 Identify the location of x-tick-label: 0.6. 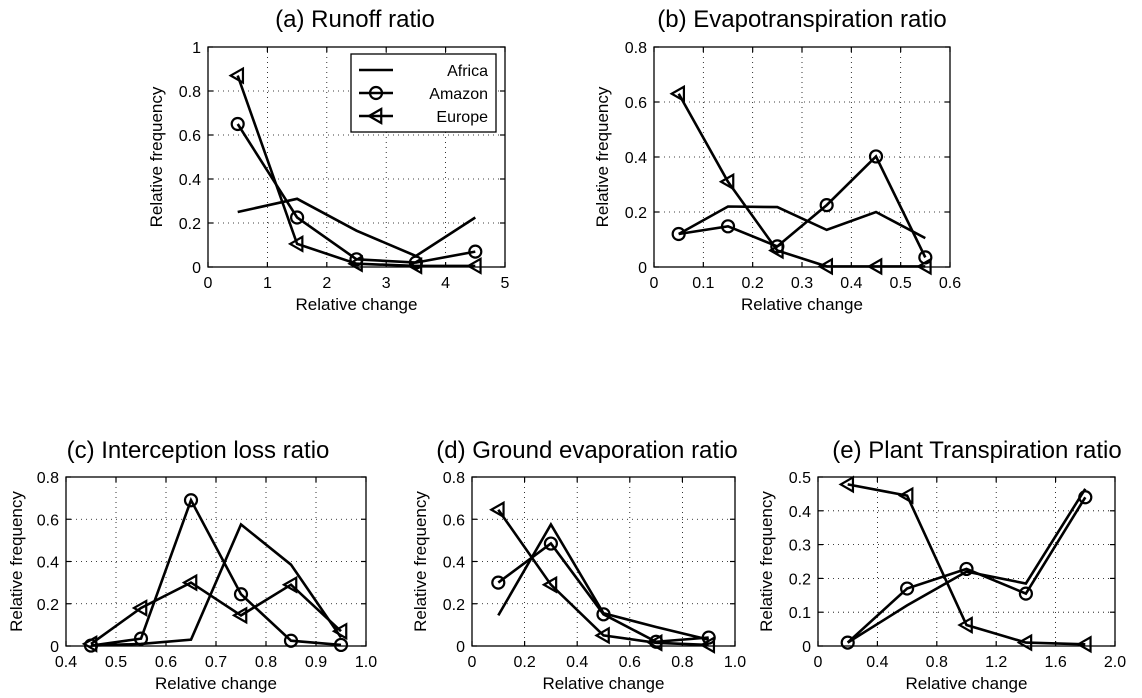
(630, 662).